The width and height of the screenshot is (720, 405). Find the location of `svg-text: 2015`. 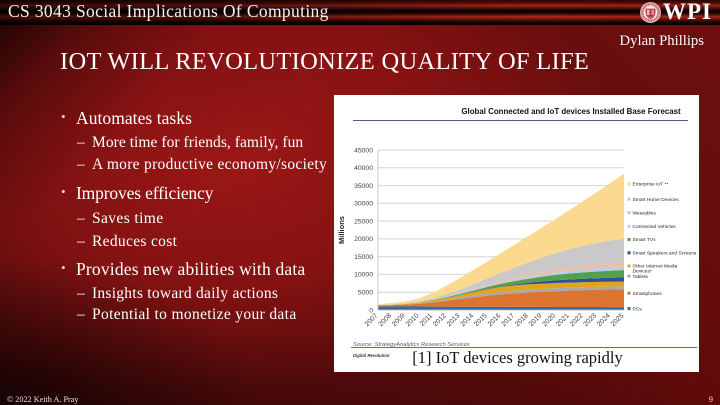

svg-text: 2015 is located at coordinates (481, 320).